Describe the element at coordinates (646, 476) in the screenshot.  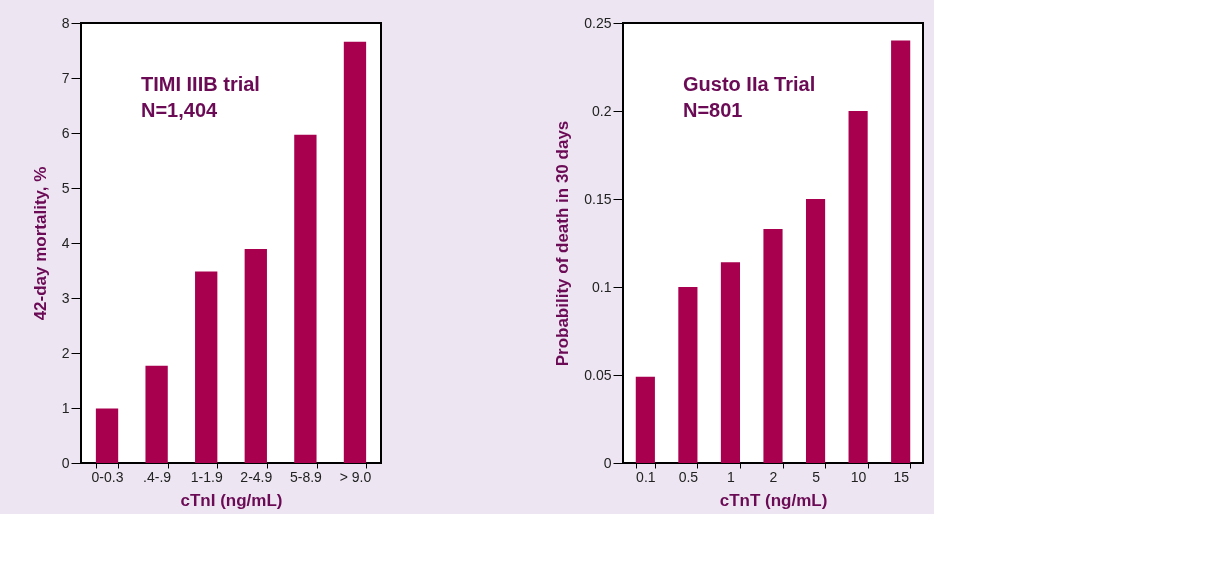
I see `x-tick-label: 0.1` at that location.